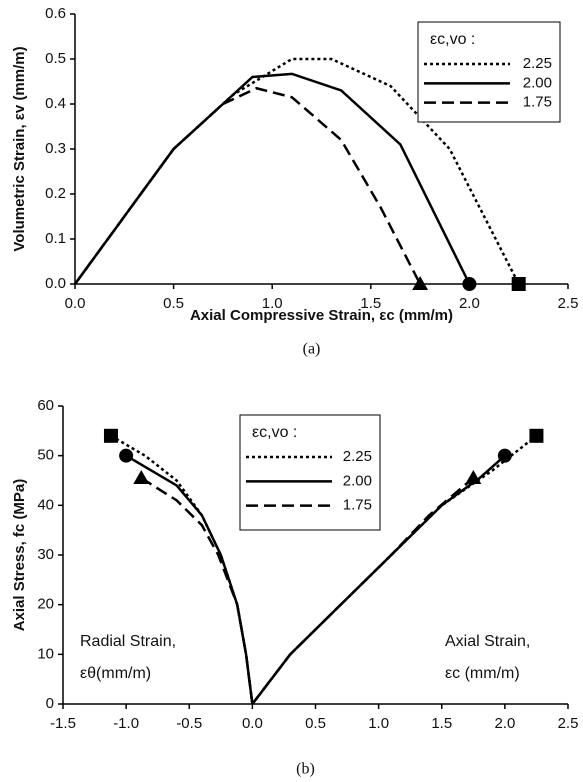 This screenshot has width=583, height=782. What do you see at coordinates (126, 723) in the screenshot?
I see `x-tick-label: -1.0` at bounding box center [126, 723].